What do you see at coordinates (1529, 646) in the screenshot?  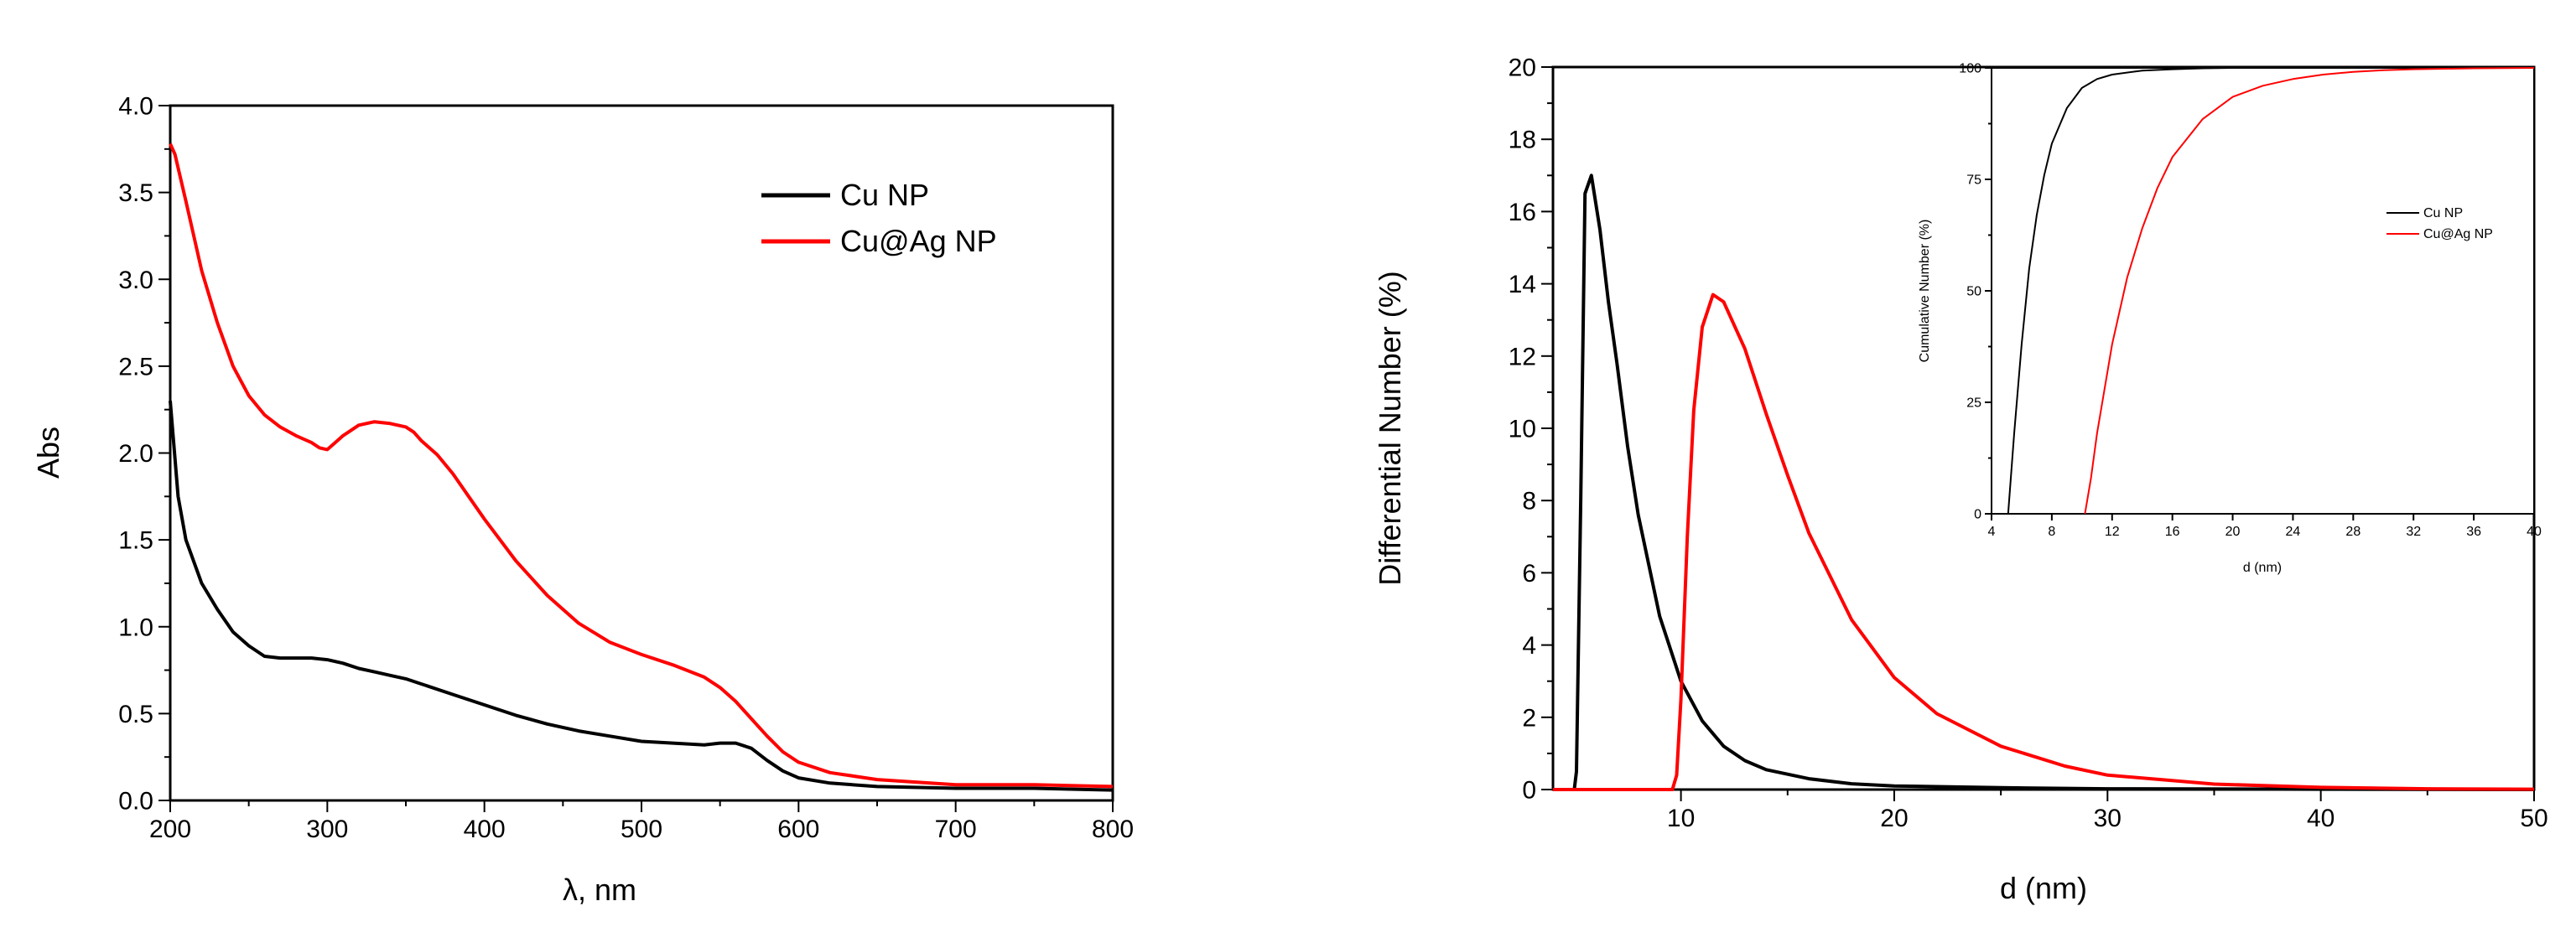 I see `y-tick-label: 4` at bounding box center [1529, 646].